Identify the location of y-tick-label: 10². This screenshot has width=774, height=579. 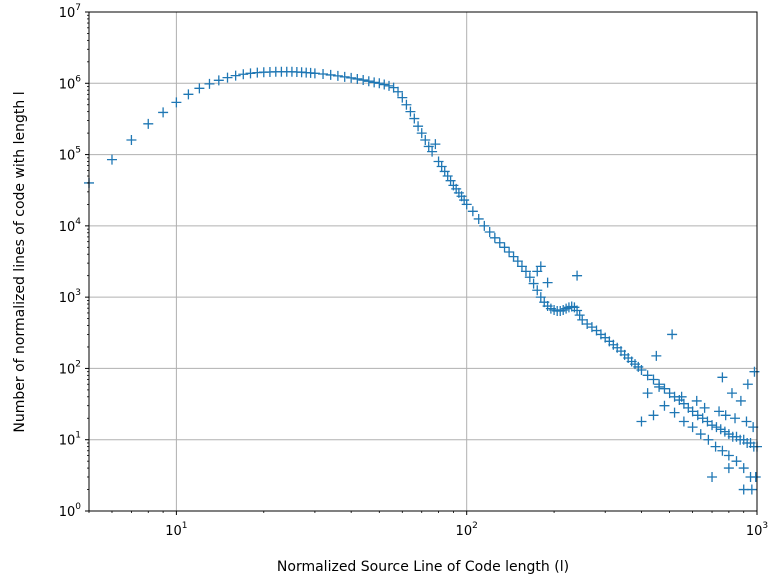
(70, 368).